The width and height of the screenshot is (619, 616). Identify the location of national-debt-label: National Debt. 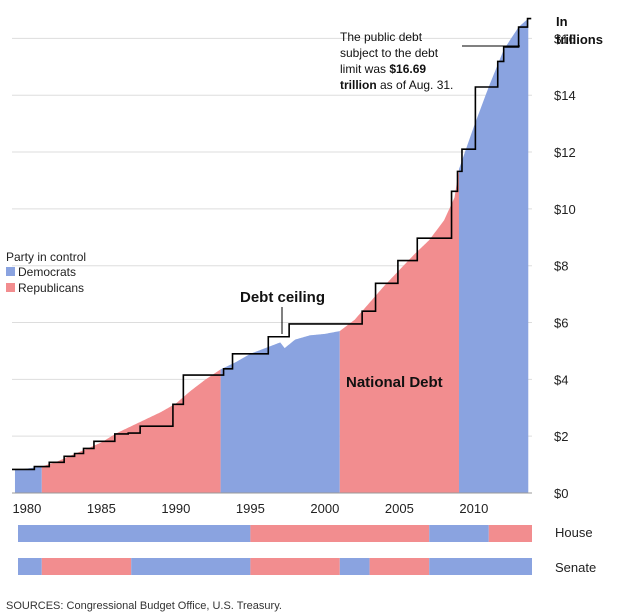
(394, 382).